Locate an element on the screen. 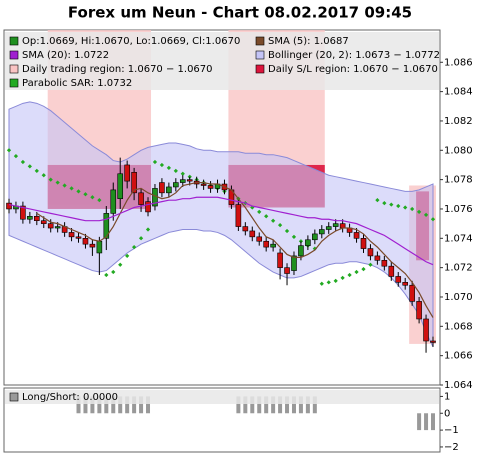 The width and height of the screenshot is (480, 457). y-tick-label: 1.068 is located at coordinates (458, 326).